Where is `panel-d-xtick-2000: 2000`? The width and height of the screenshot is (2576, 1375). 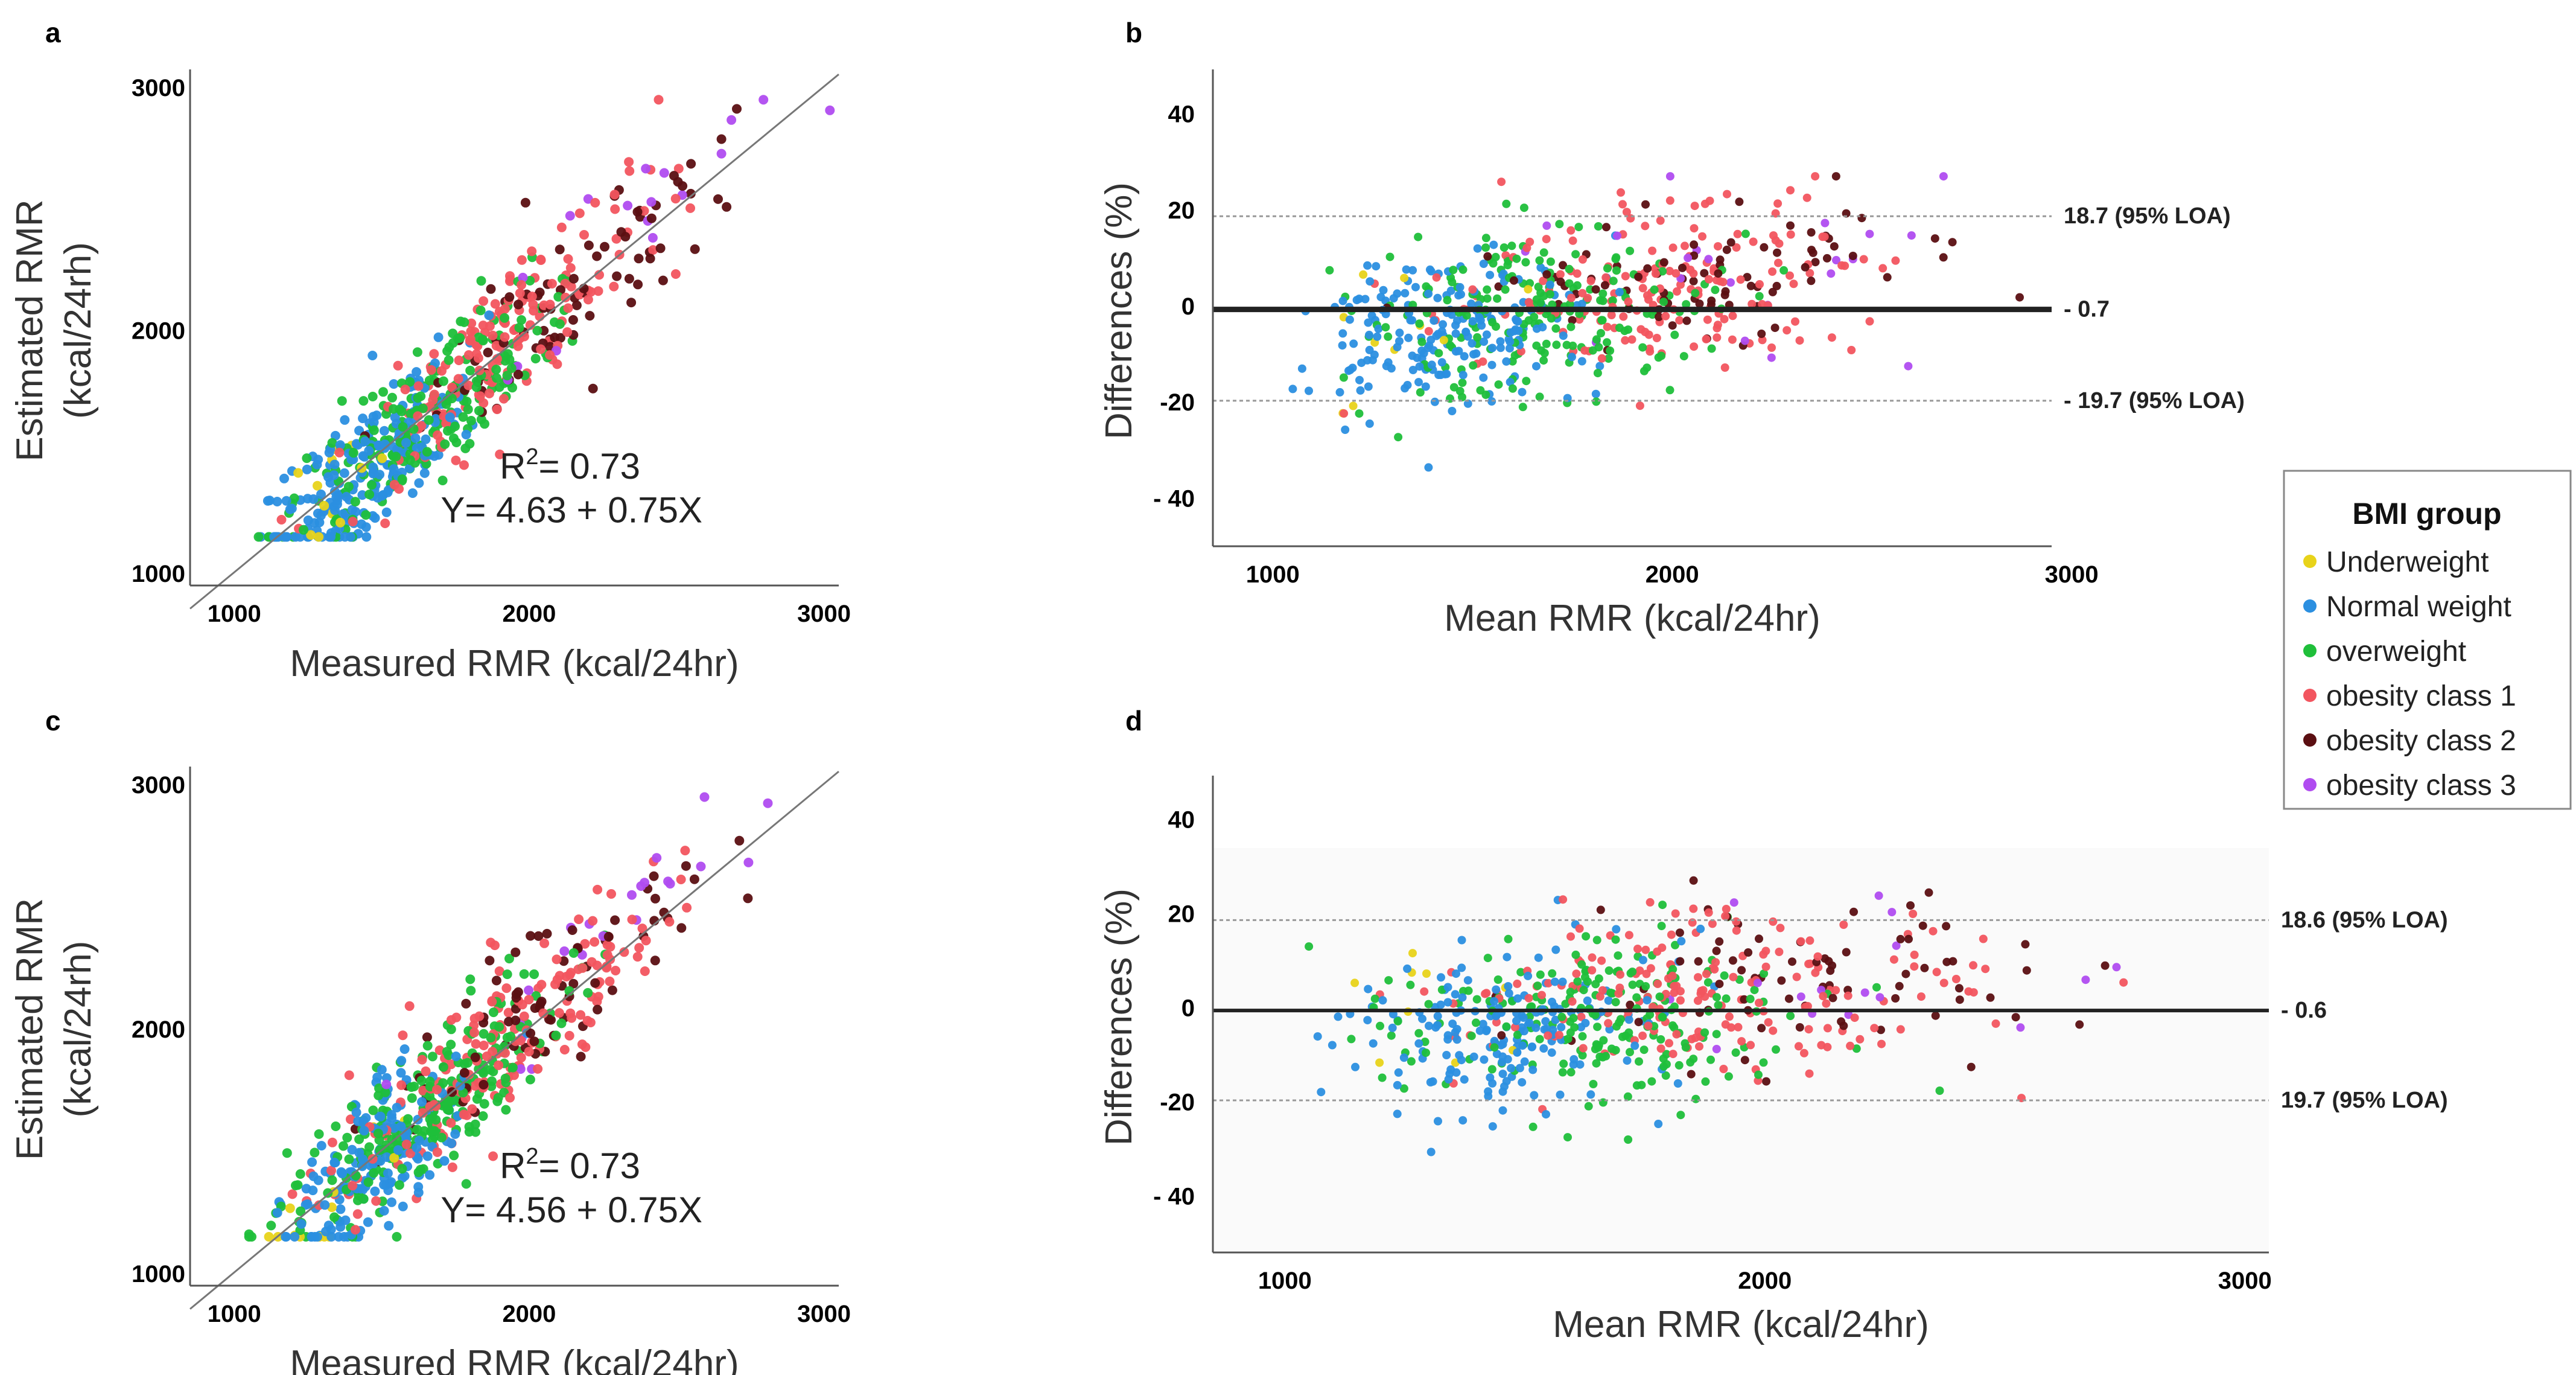
panel-d-xtick-2000: 2000 is located at coordinates (1765, 1281).